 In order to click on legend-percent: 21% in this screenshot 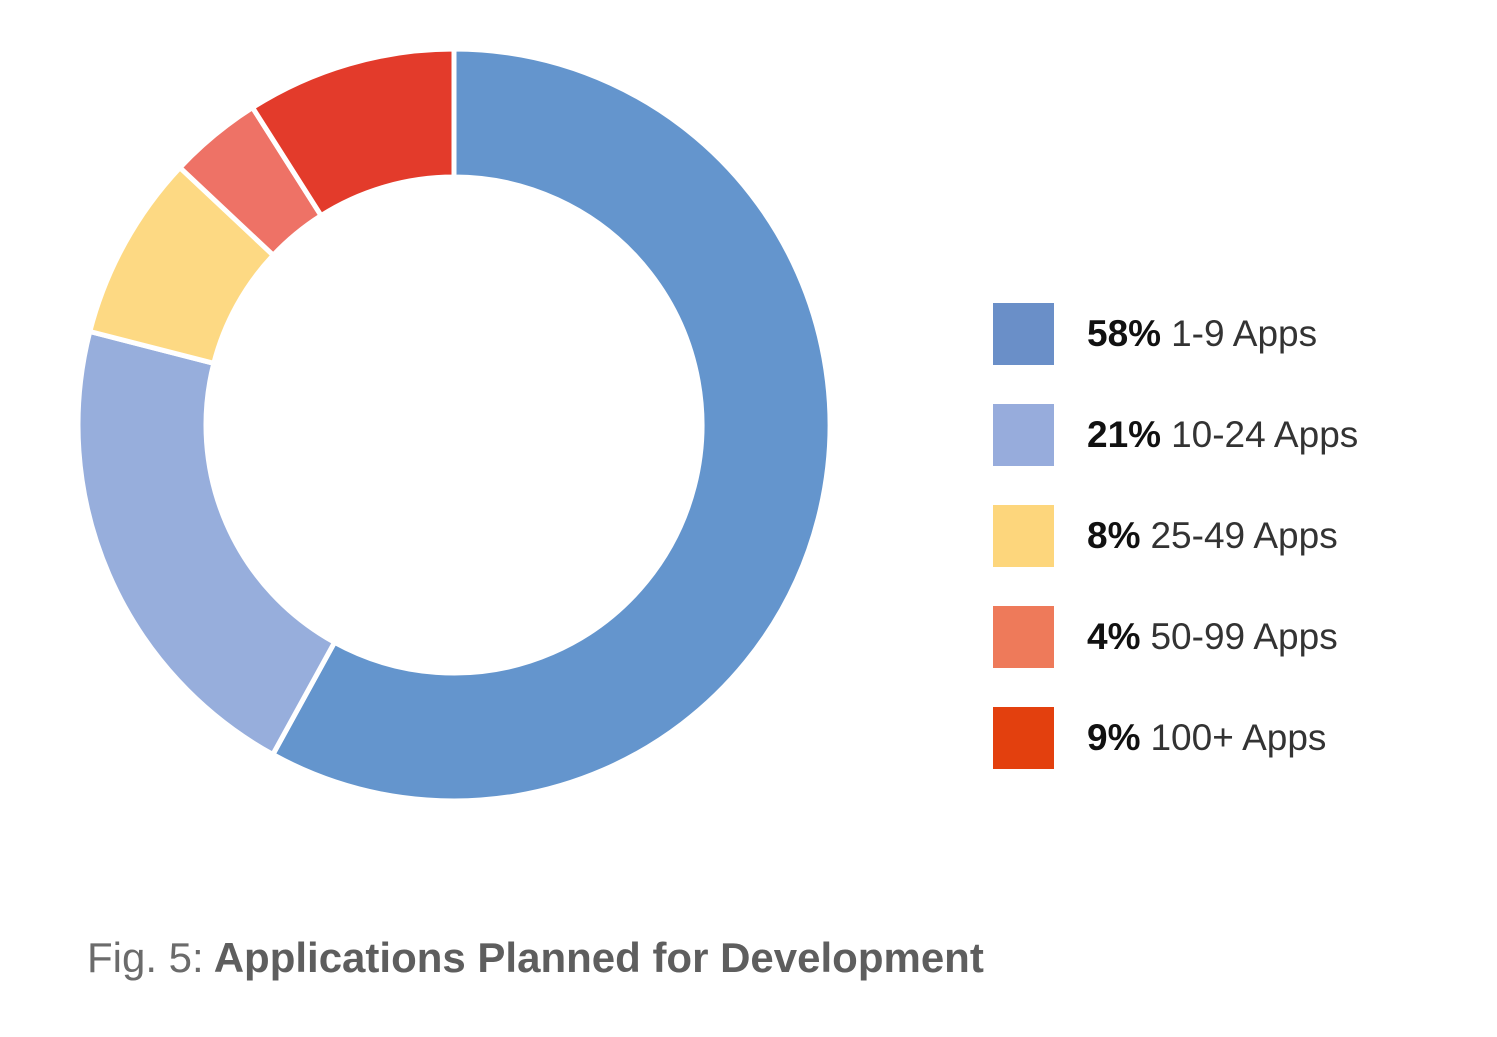, I will do `click(1124, 434)`.